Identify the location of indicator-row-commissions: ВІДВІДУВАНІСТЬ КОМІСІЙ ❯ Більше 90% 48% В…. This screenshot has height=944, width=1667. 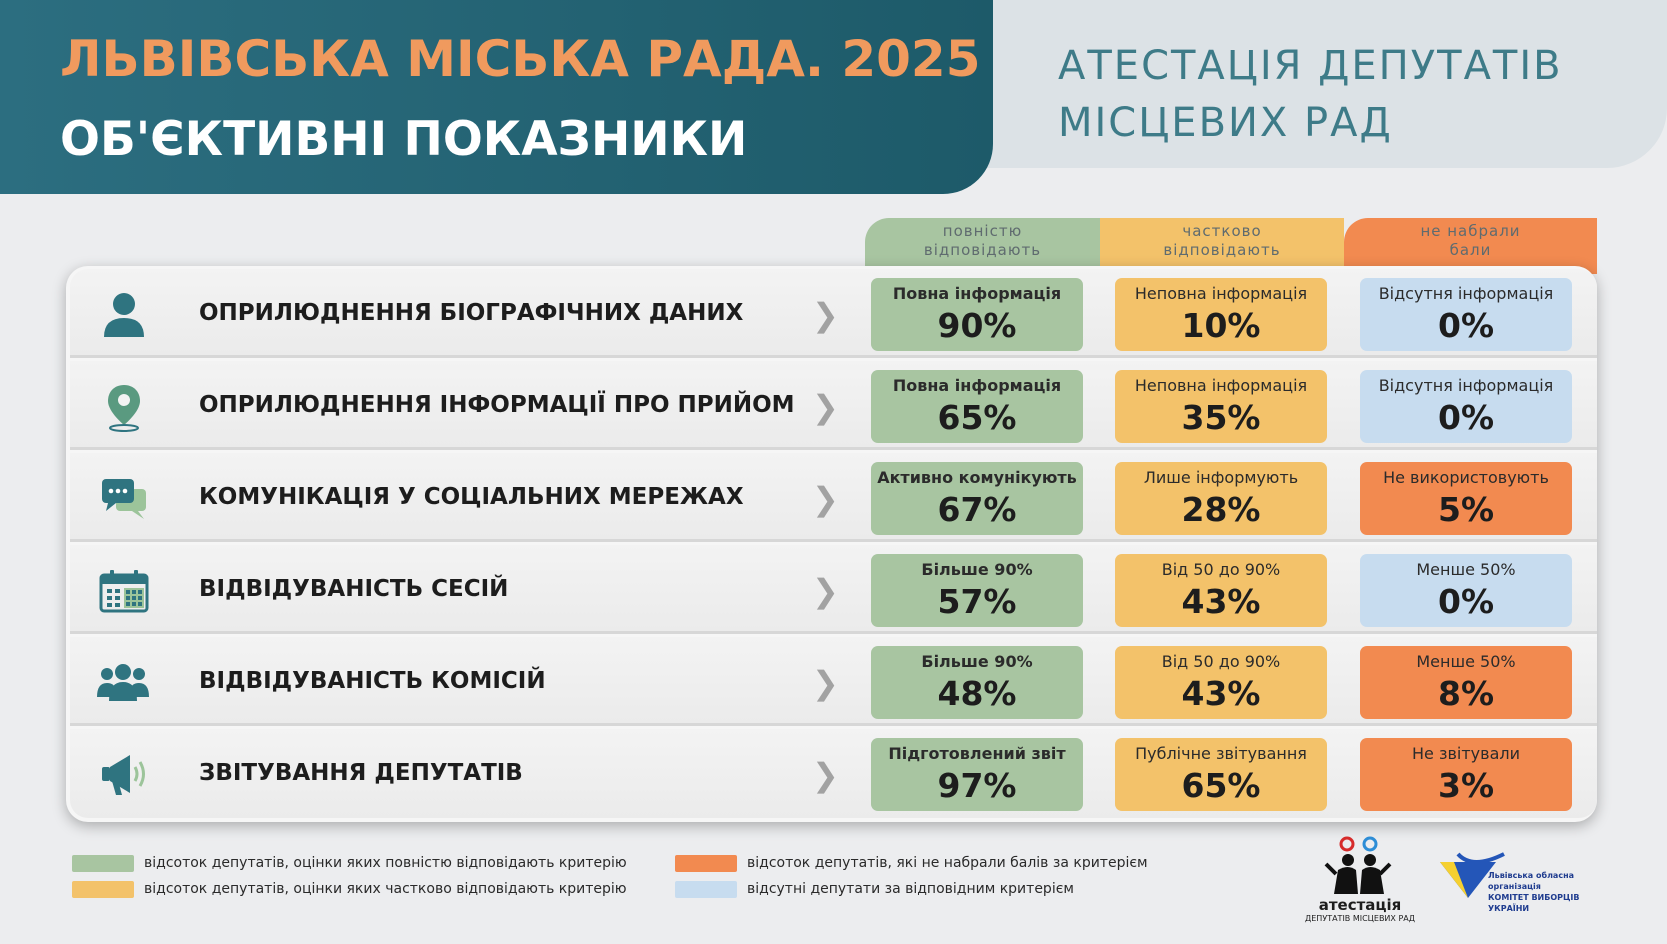
(833, 681).